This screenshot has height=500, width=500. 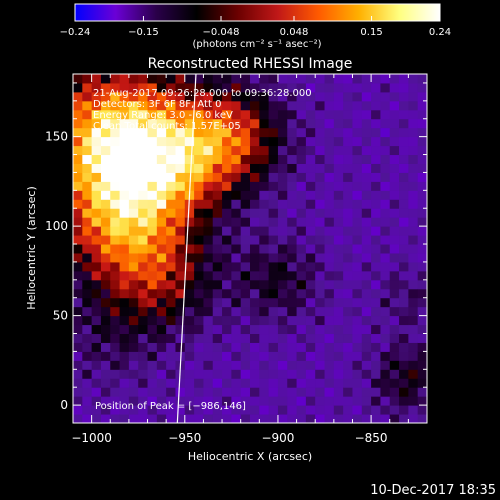 I want to click on y-axis-label: Heliocentric Y (arcsec), so click(x=31, y=248).